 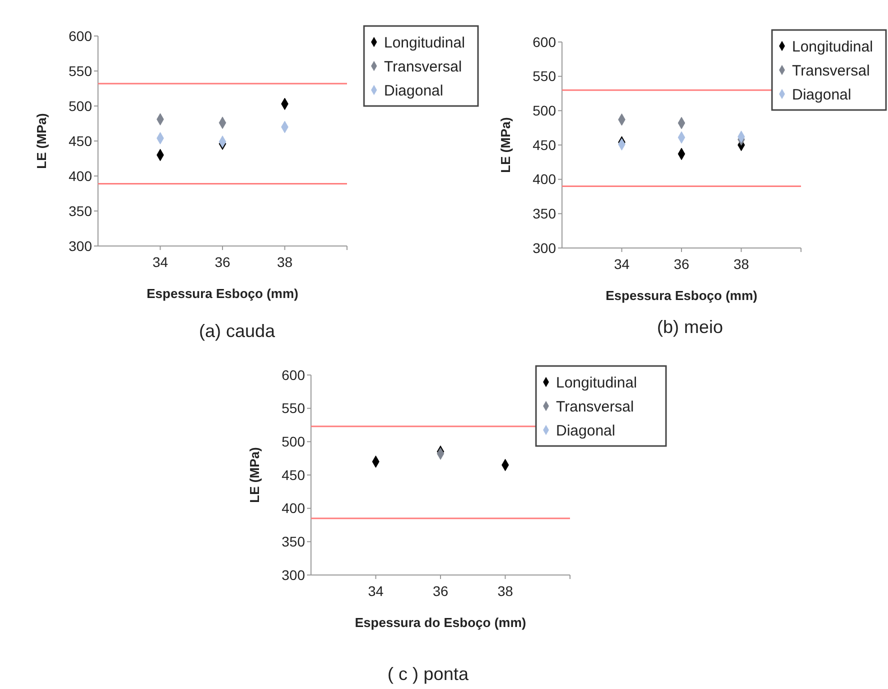 What do you see at coordinates (428, 674) in the screenshot?
I see `text: ( c ) ponta` at bounding box center [428, 674].